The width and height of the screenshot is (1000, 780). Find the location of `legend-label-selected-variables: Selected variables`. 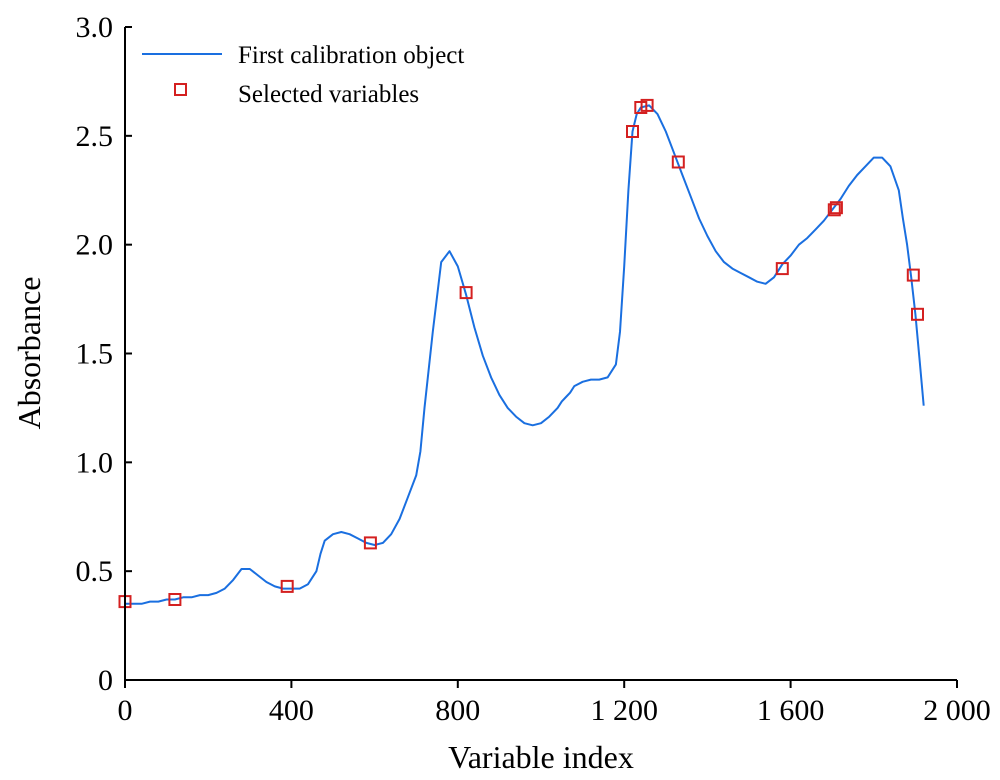

legend-label-selected-variables: Selected variables is located at coordinates (328, 94).